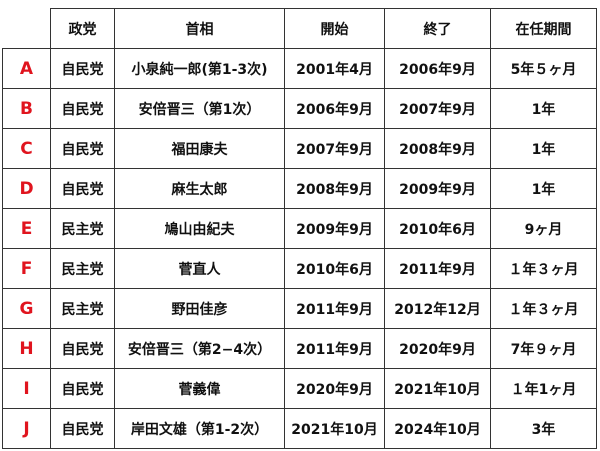 The height and width of the screenshot is (451, 600). I want to click on row-letter: G, so click(26, 308).